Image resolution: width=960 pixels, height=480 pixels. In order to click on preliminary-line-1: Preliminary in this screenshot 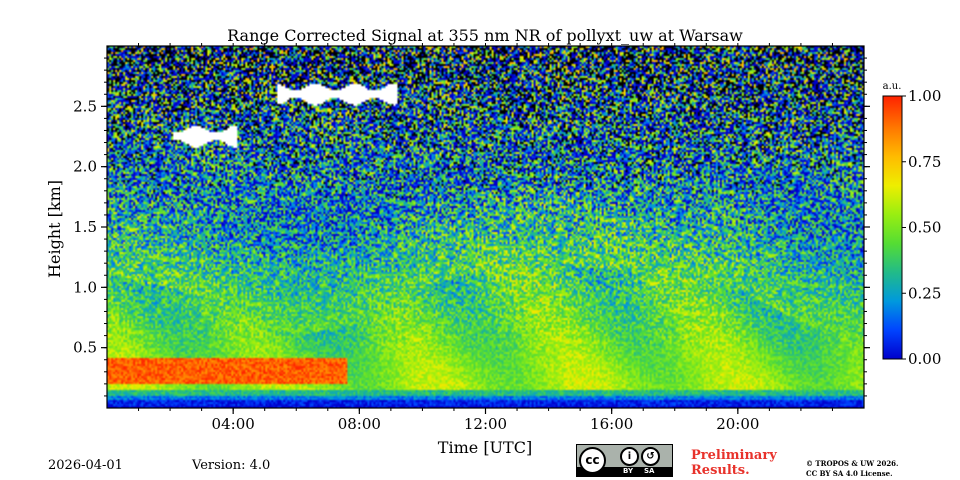, I will do `click(734, 455)`.